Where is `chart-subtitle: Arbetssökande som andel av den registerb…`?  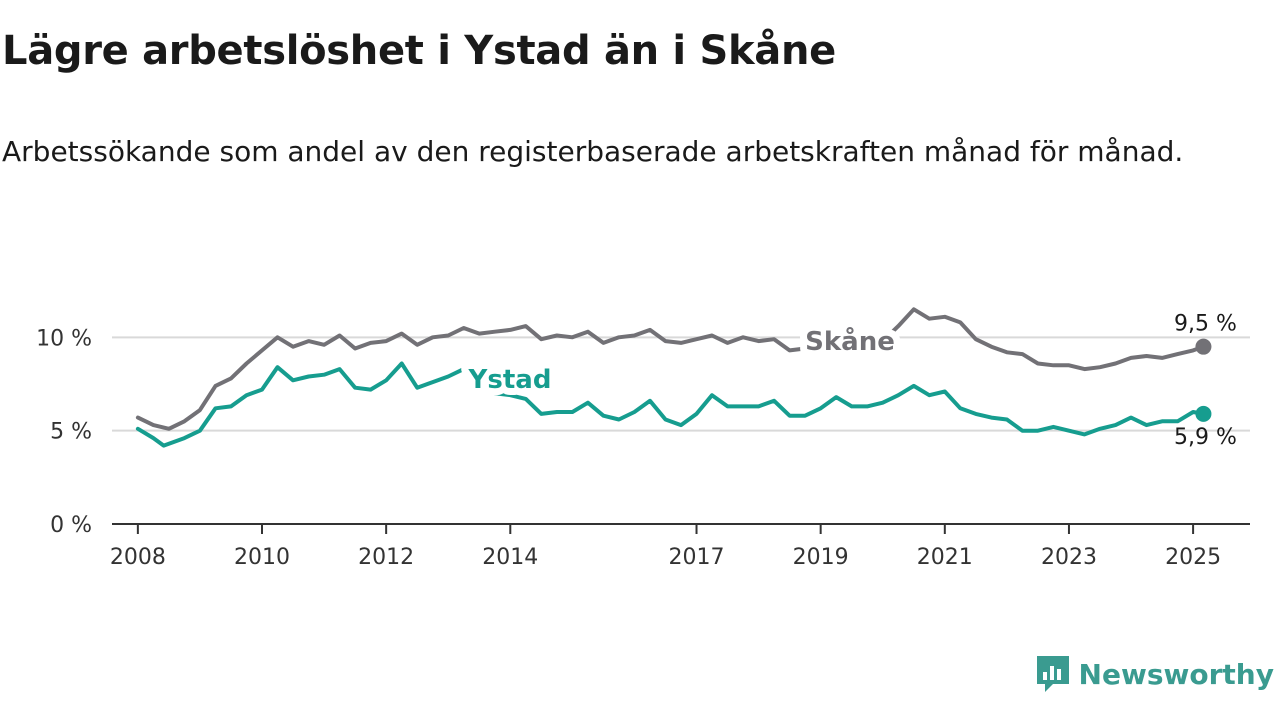
chart-subtitle: Arbetssökande som andel av den registerb… is located at coordinates (593, 151).